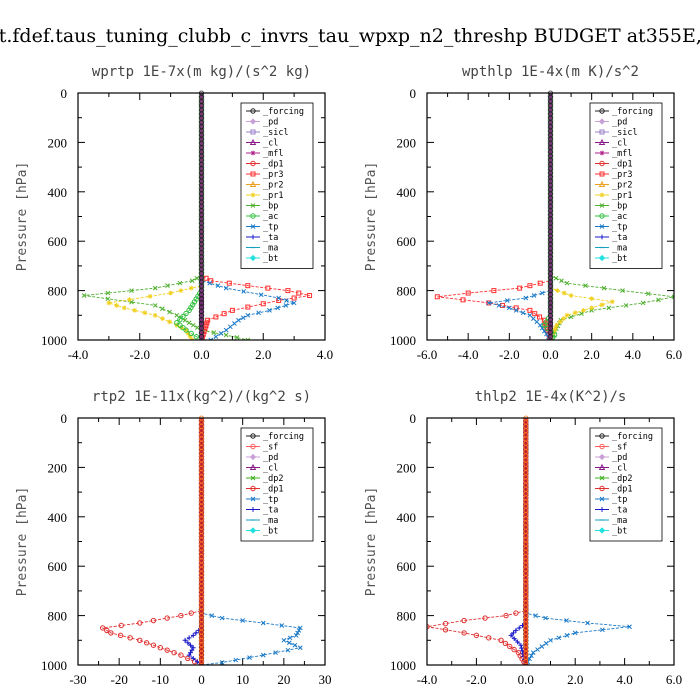 Image resolution: width=700 pixels, height=700 pixels. I want to click on x-tick-label: 4.0, so click(325, 354).